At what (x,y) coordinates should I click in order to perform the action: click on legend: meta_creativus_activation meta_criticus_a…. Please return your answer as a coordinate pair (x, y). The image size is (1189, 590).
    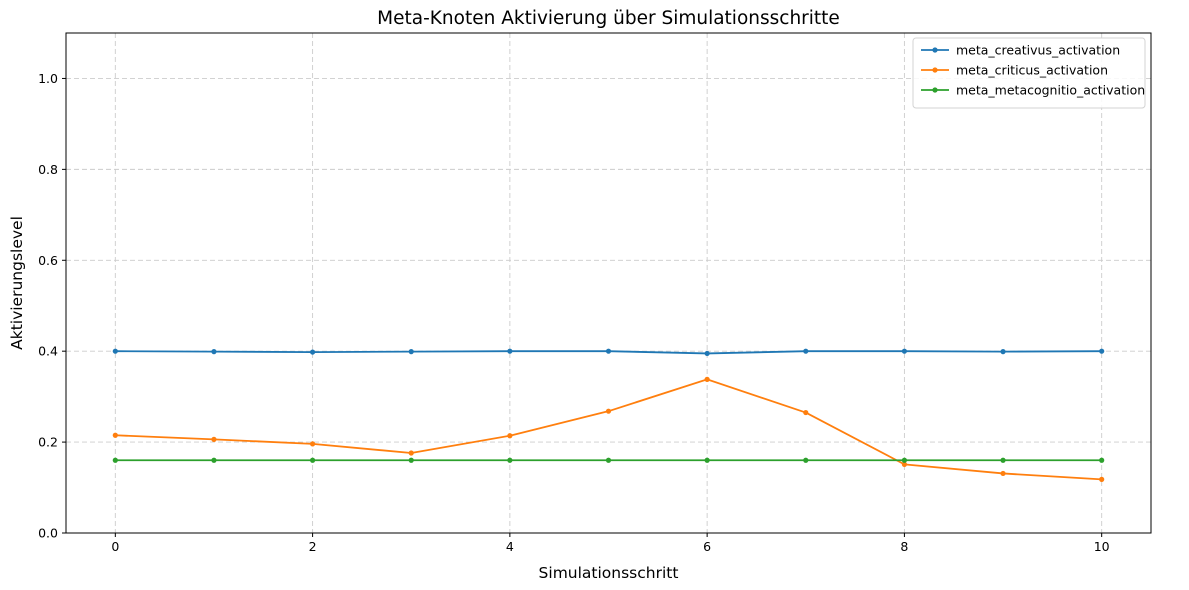
    Looking at the image, I should click on (1029, 73).